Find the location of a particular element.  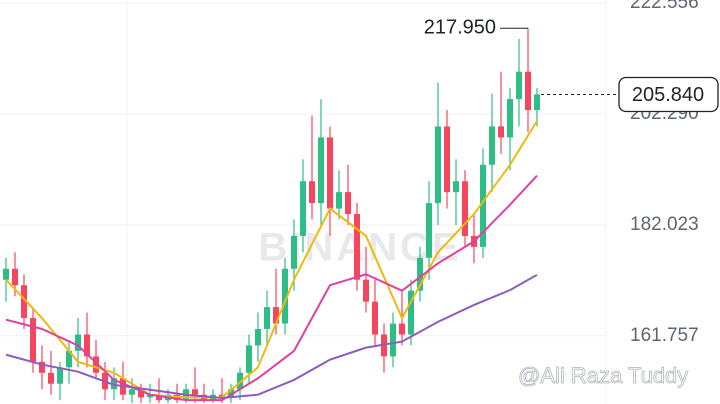

last-price-label: 205.840 is located at coordinates (668, 95).